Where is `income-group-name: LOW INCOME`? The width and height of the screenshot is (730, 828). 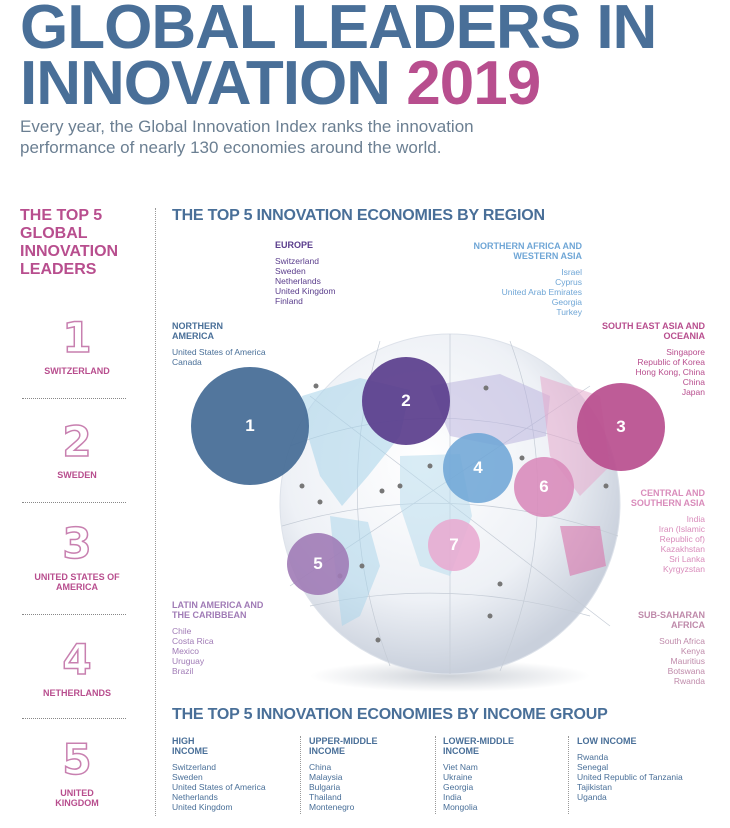
income-group-name: LOW INCOME is located at coordinates (607, 741).